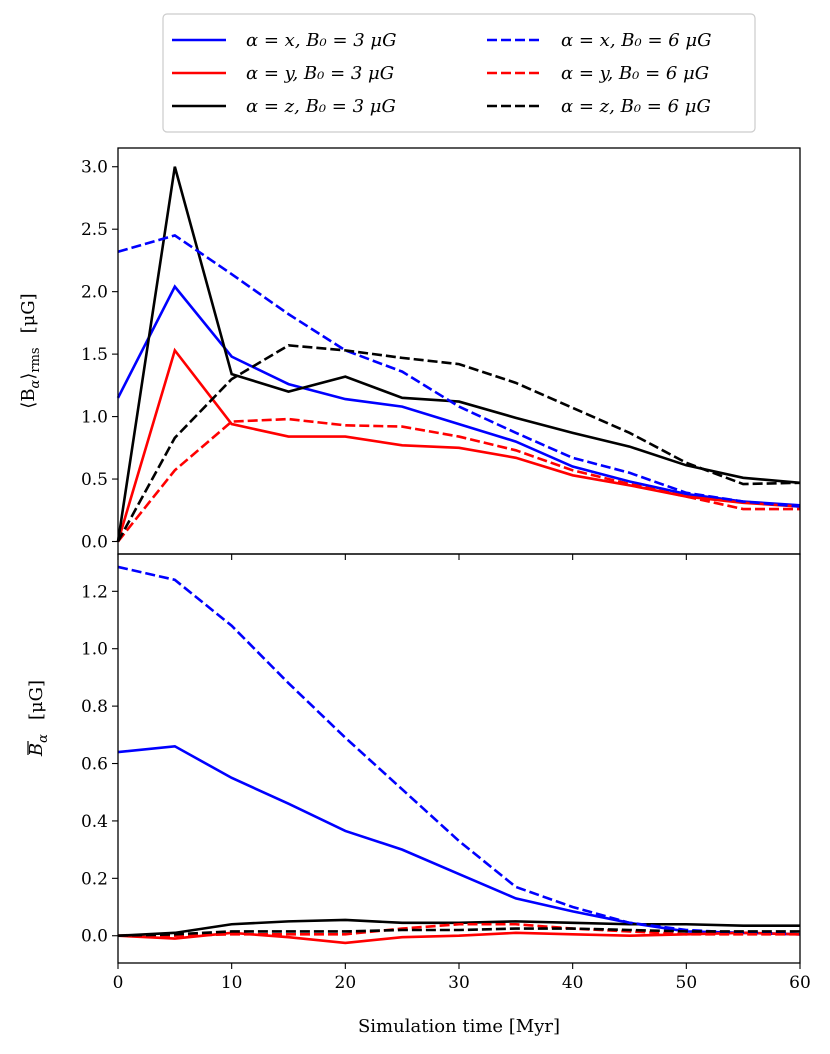 The image size is (830, 1054). Describe the element at coordinates (118, 983) in the screenshot. I see `x-tick-label: 0` at that location.